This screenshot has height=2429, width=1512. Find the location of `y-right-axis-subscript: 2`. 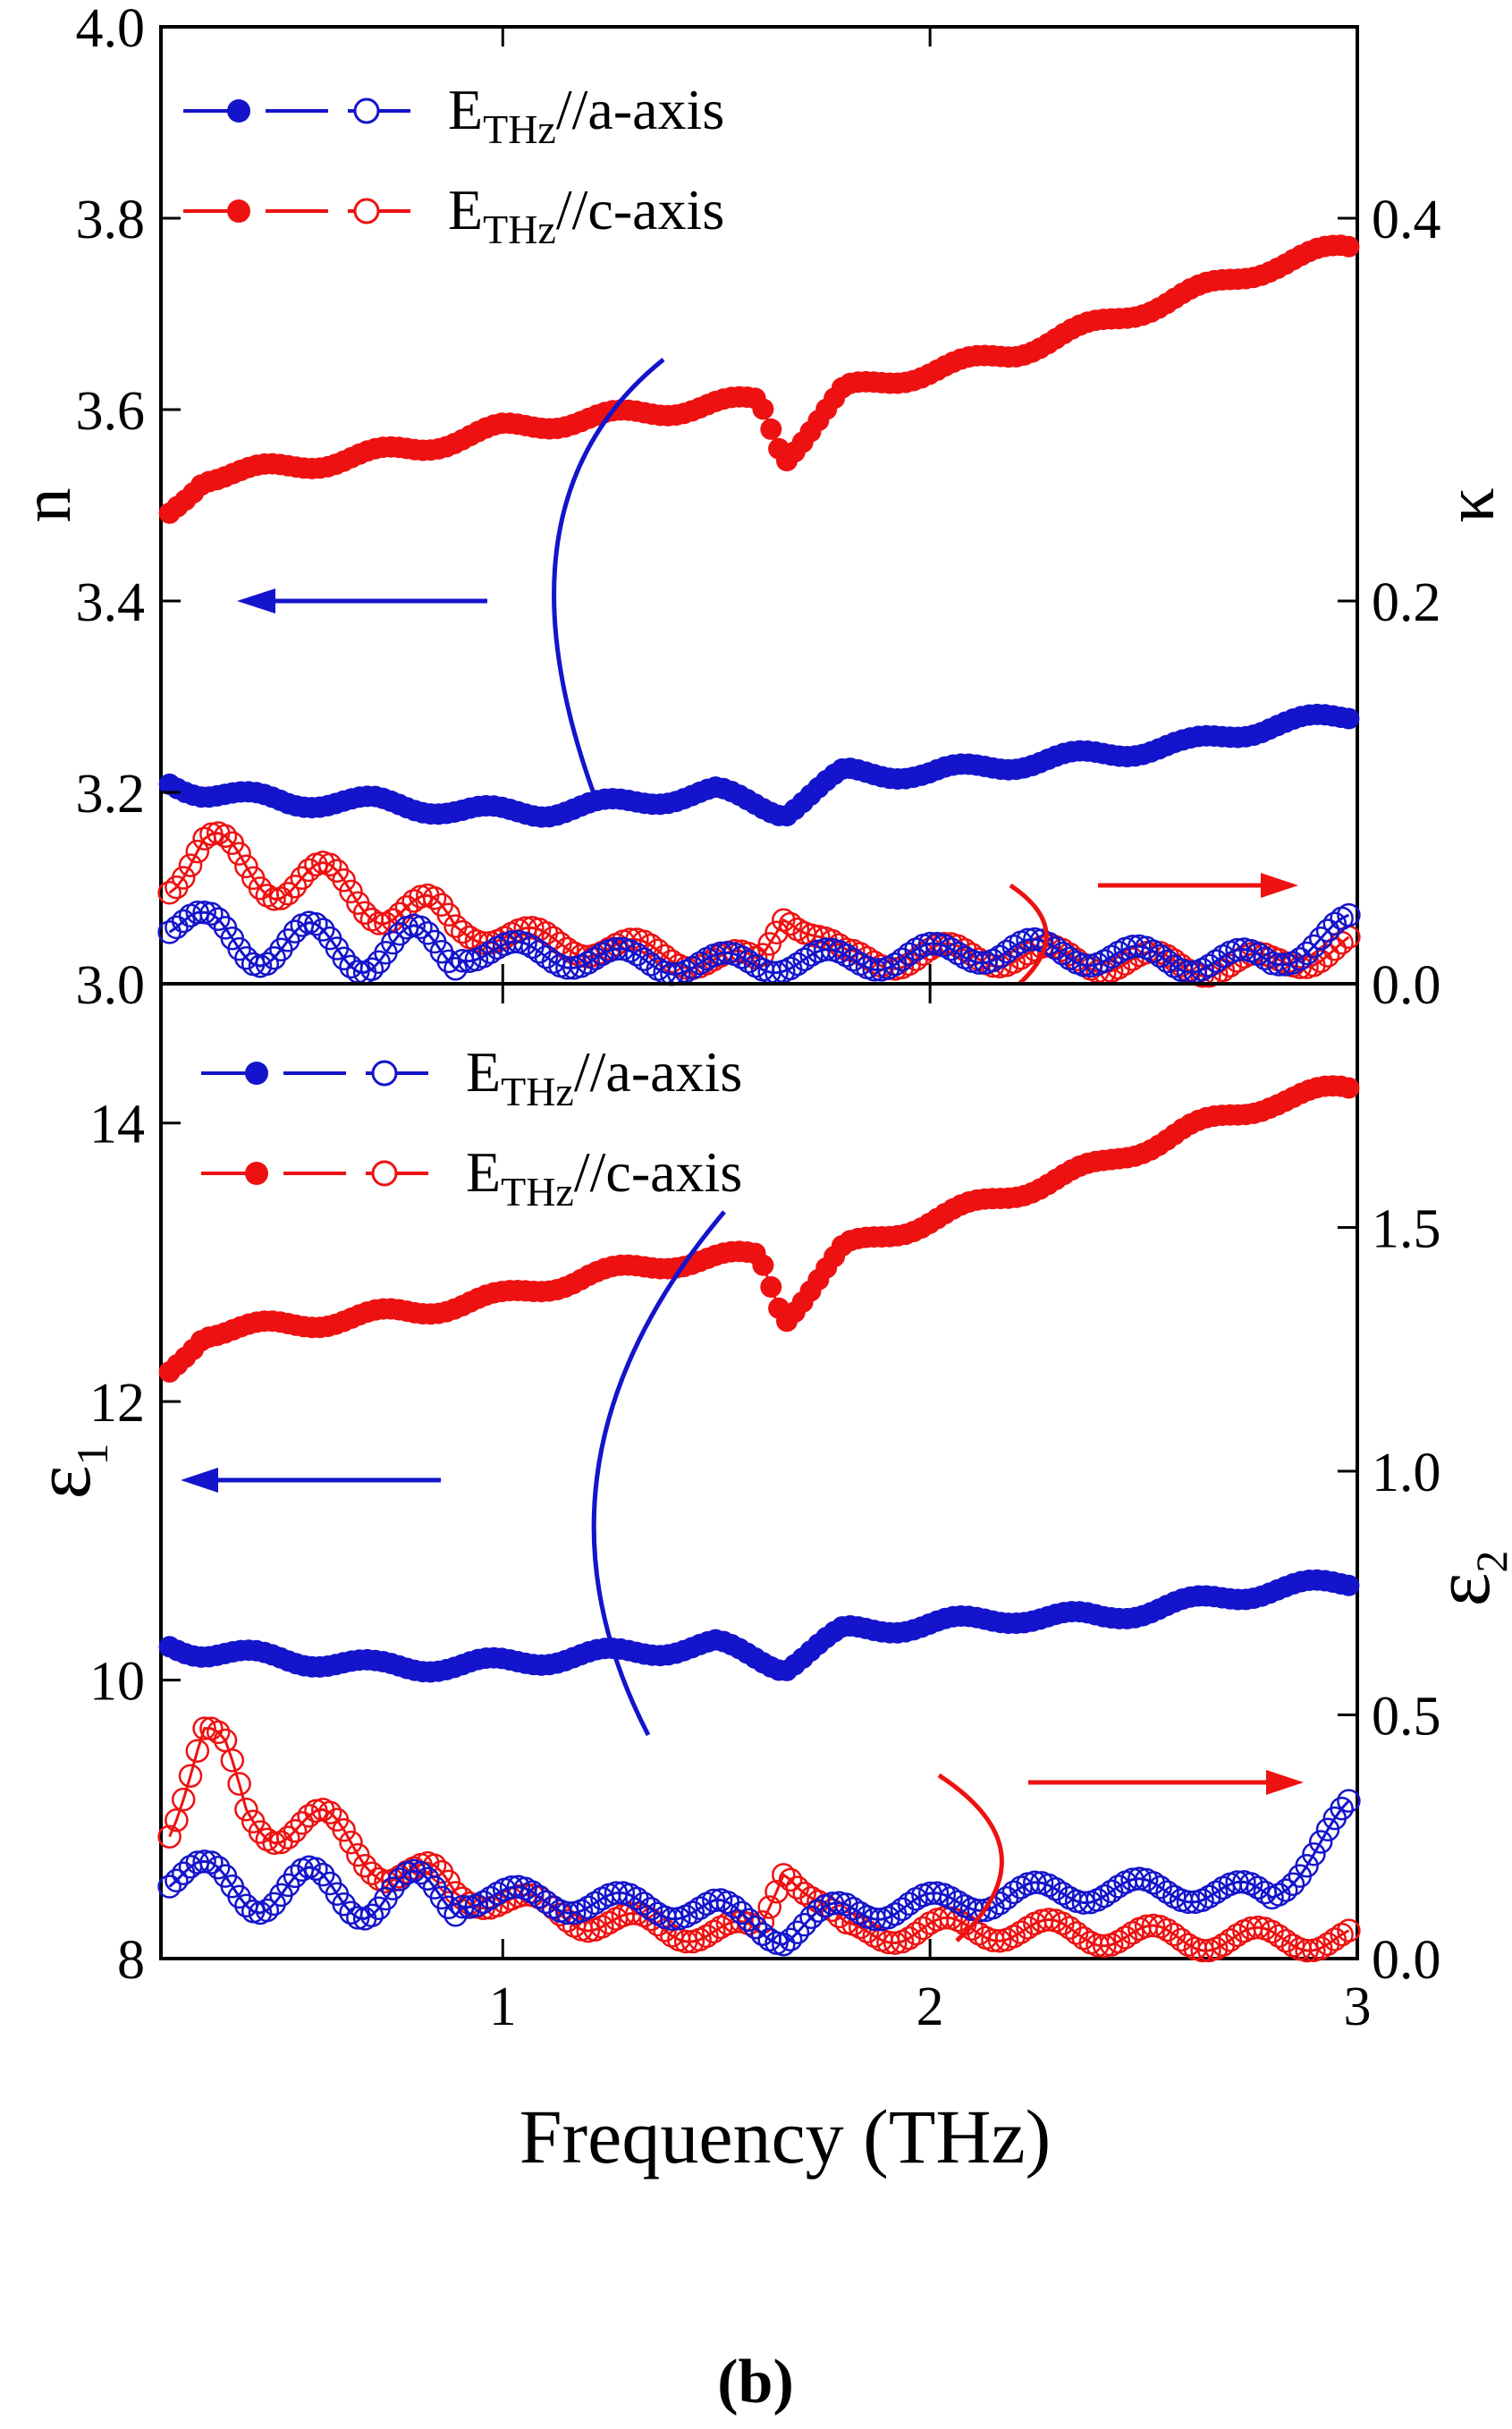

y-right-axis-subscript: 2 is located at coordinates (1489, 1562).